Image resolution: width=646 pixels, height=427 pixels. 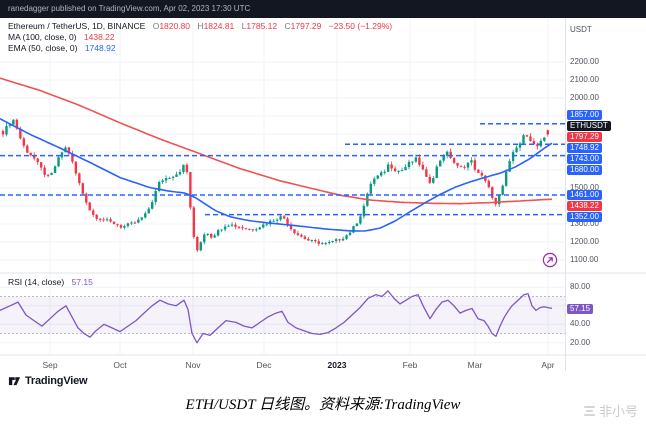 What do you see at coordinates (82, 282) in the screenshot?
I see `rsi-value: 57.15` at bounding box center [82, 282].